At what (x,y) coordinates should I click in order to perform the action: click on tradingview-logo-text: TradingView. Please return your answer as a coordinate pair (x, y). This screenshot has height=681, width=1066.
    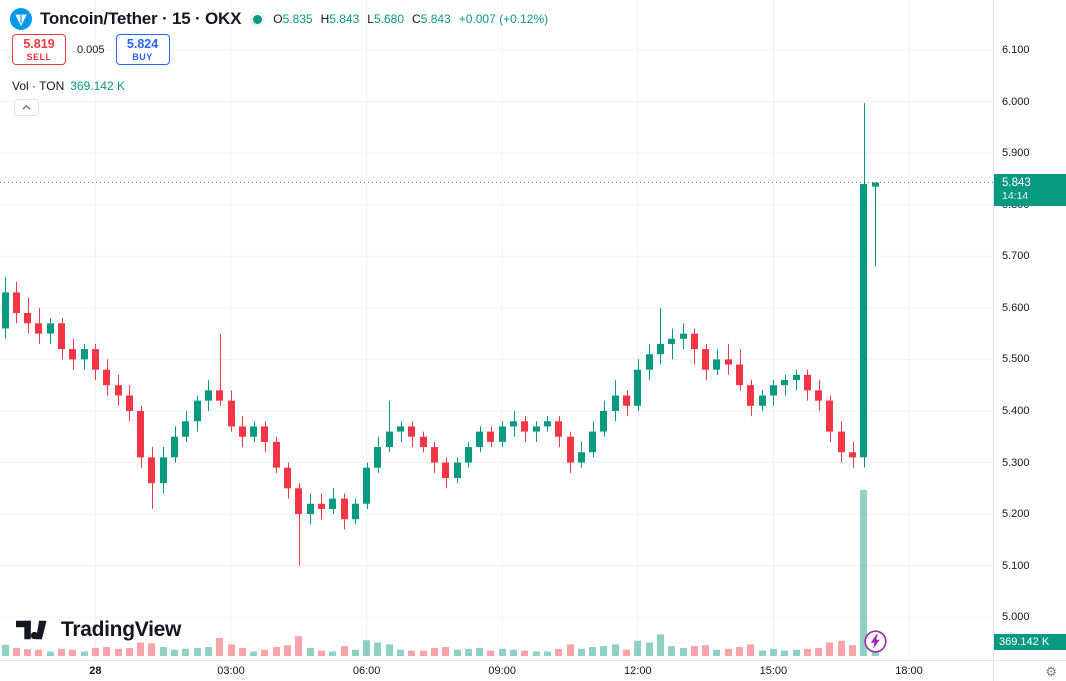
    Looking at the image, I should click on (121, 629).